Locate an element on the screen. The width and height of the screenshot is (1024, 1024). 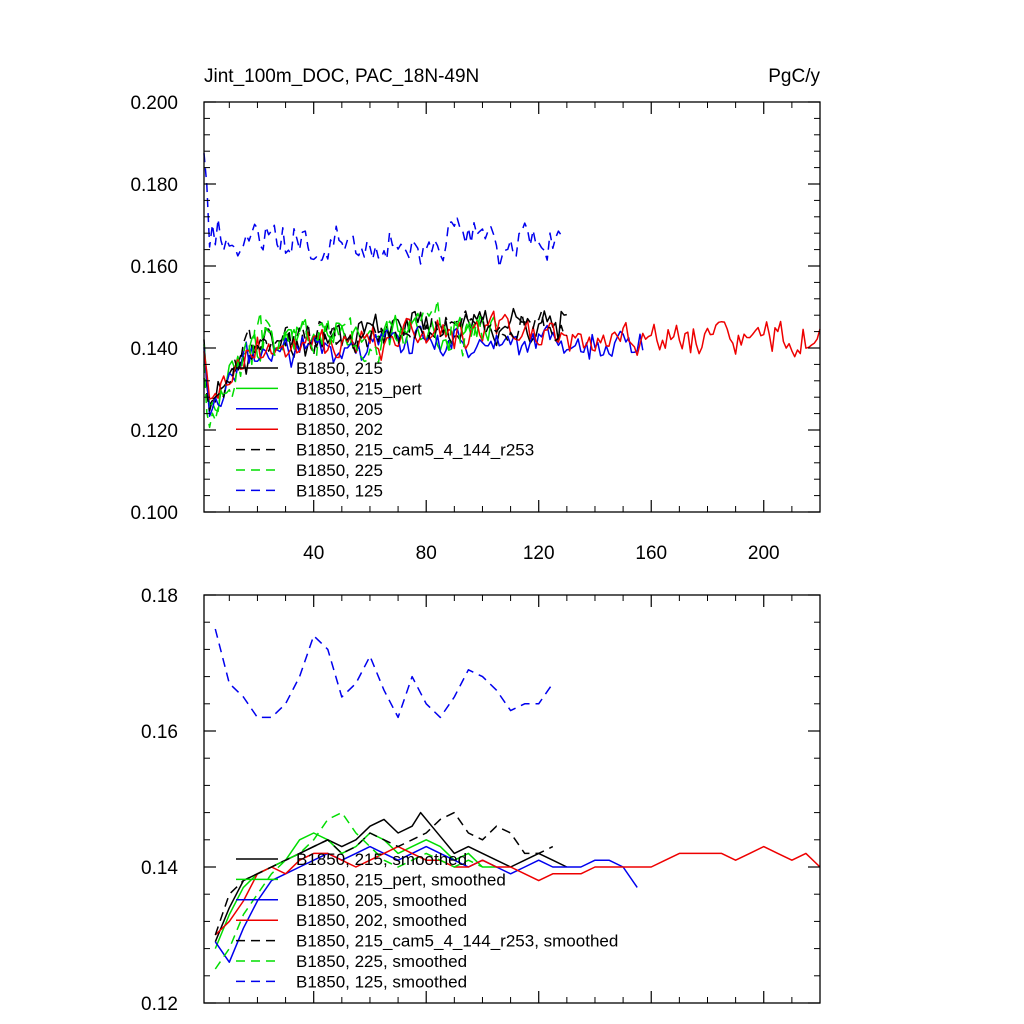
ytick-label-0-5: 0.200 is located at coordinates (154, 103).